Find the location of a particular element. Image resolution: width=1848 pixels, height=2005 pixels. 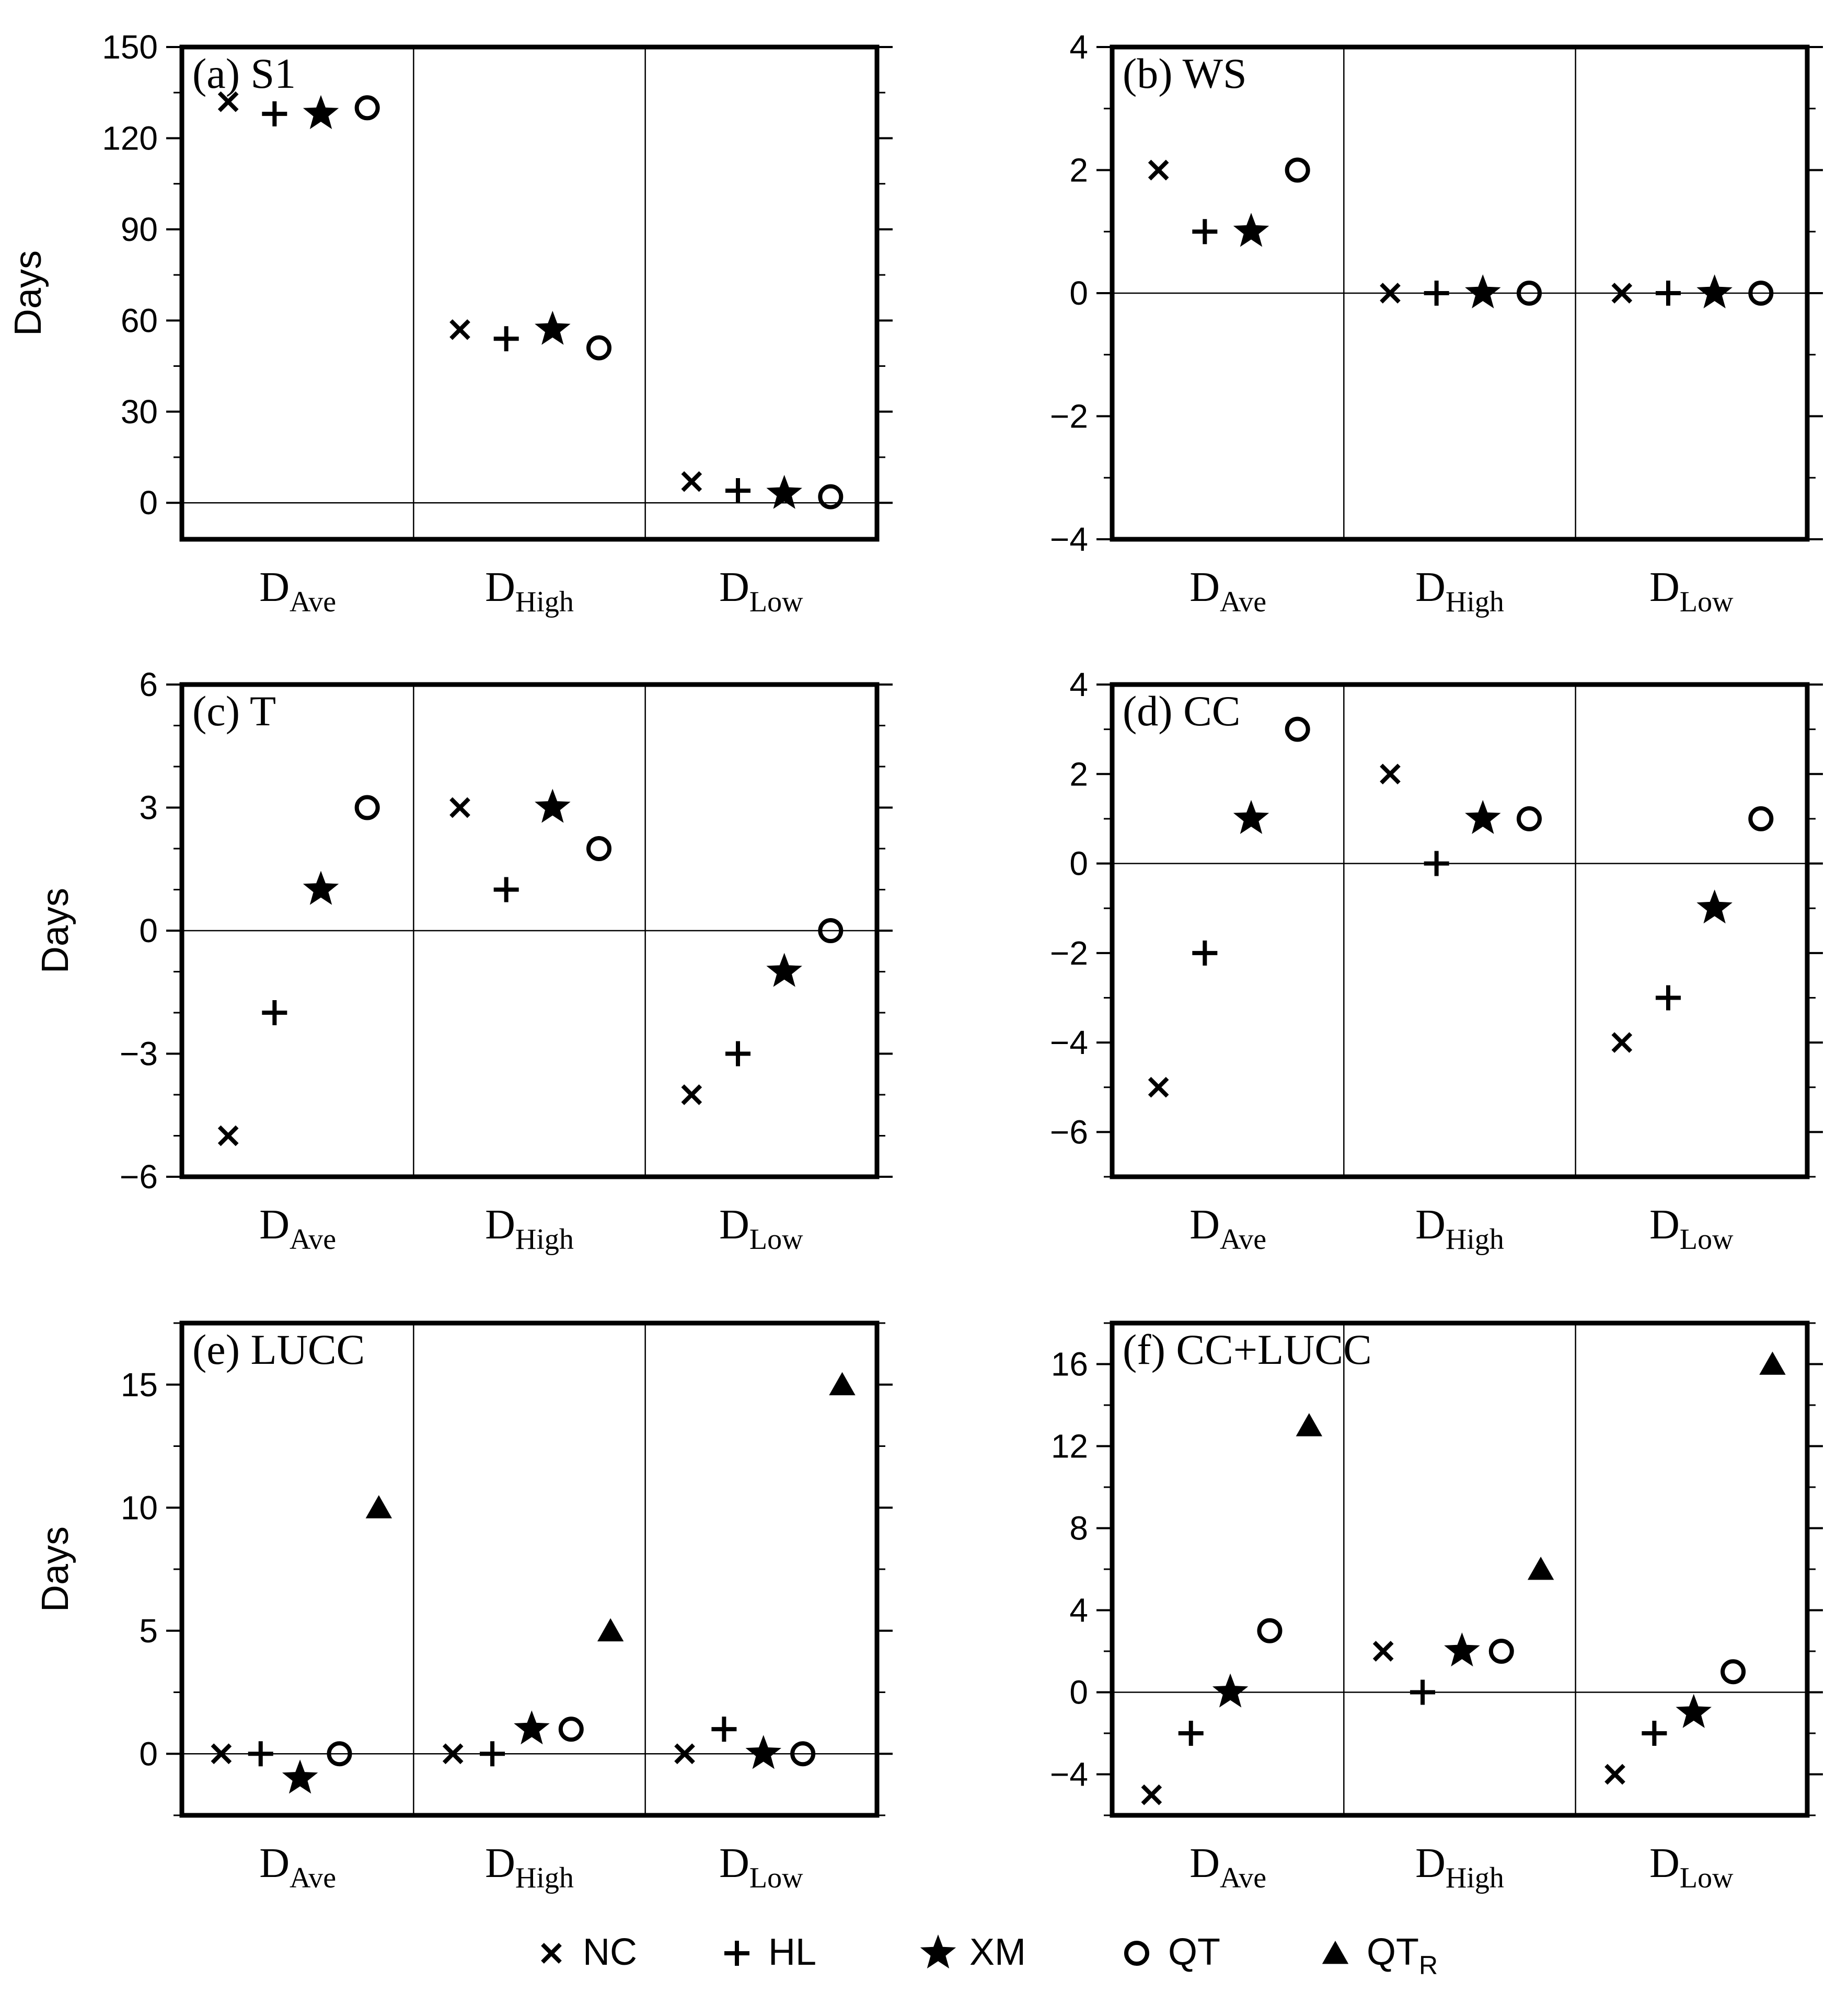

y-tick-label: 150 is located at coordinates (130, 47).